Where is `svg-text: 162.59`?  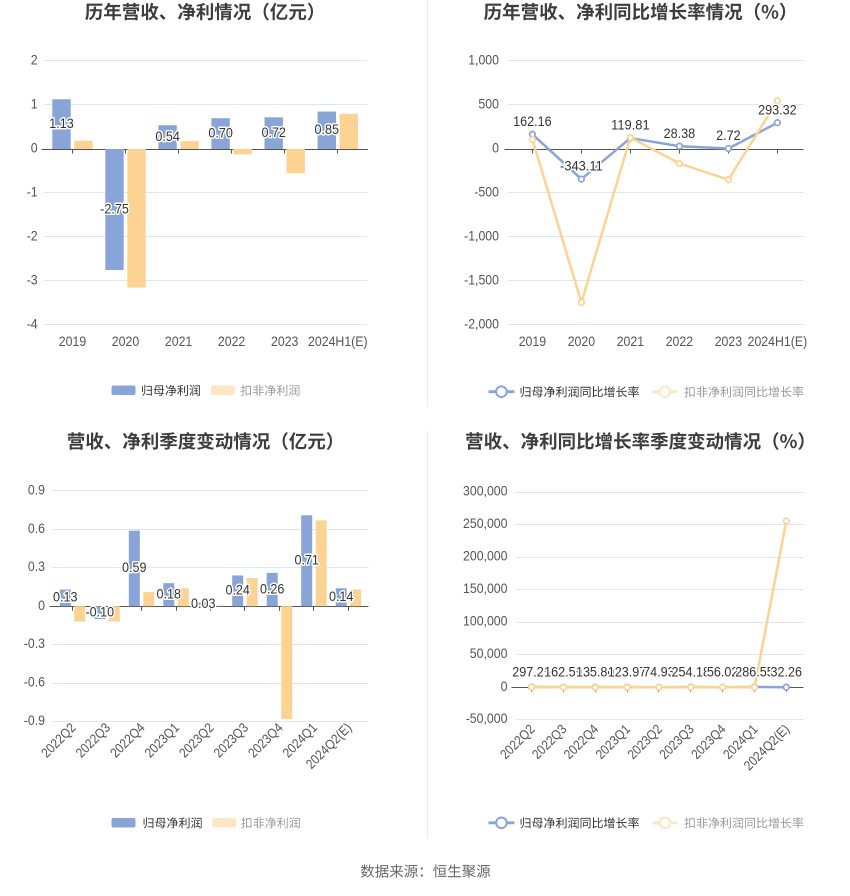 svg-text: 162.59 is located at coordinates (563, 671).